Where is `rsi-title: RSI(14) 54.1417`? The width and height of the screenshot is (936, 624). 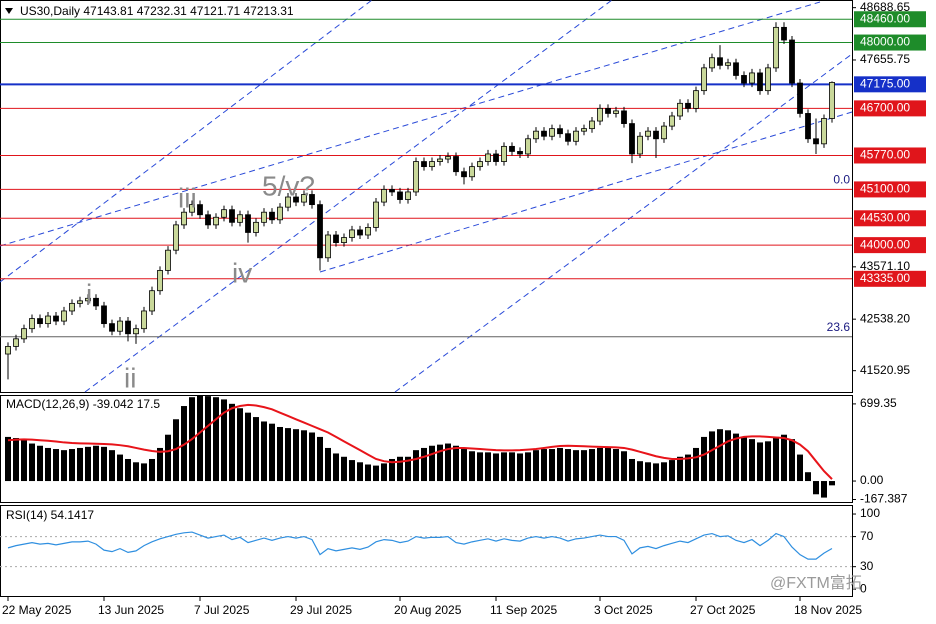
rsi-title: RSI(14) 54.1417 is located at coordinates (50, 515).